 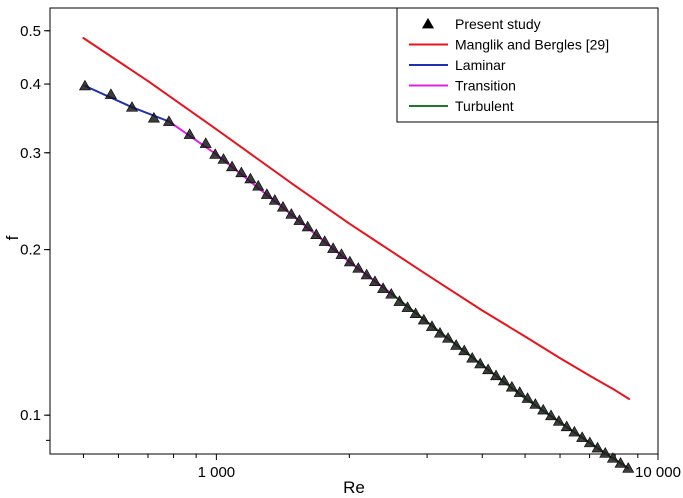 I want to click on y-tick-label: 0.3, so click(x=30, y=153).